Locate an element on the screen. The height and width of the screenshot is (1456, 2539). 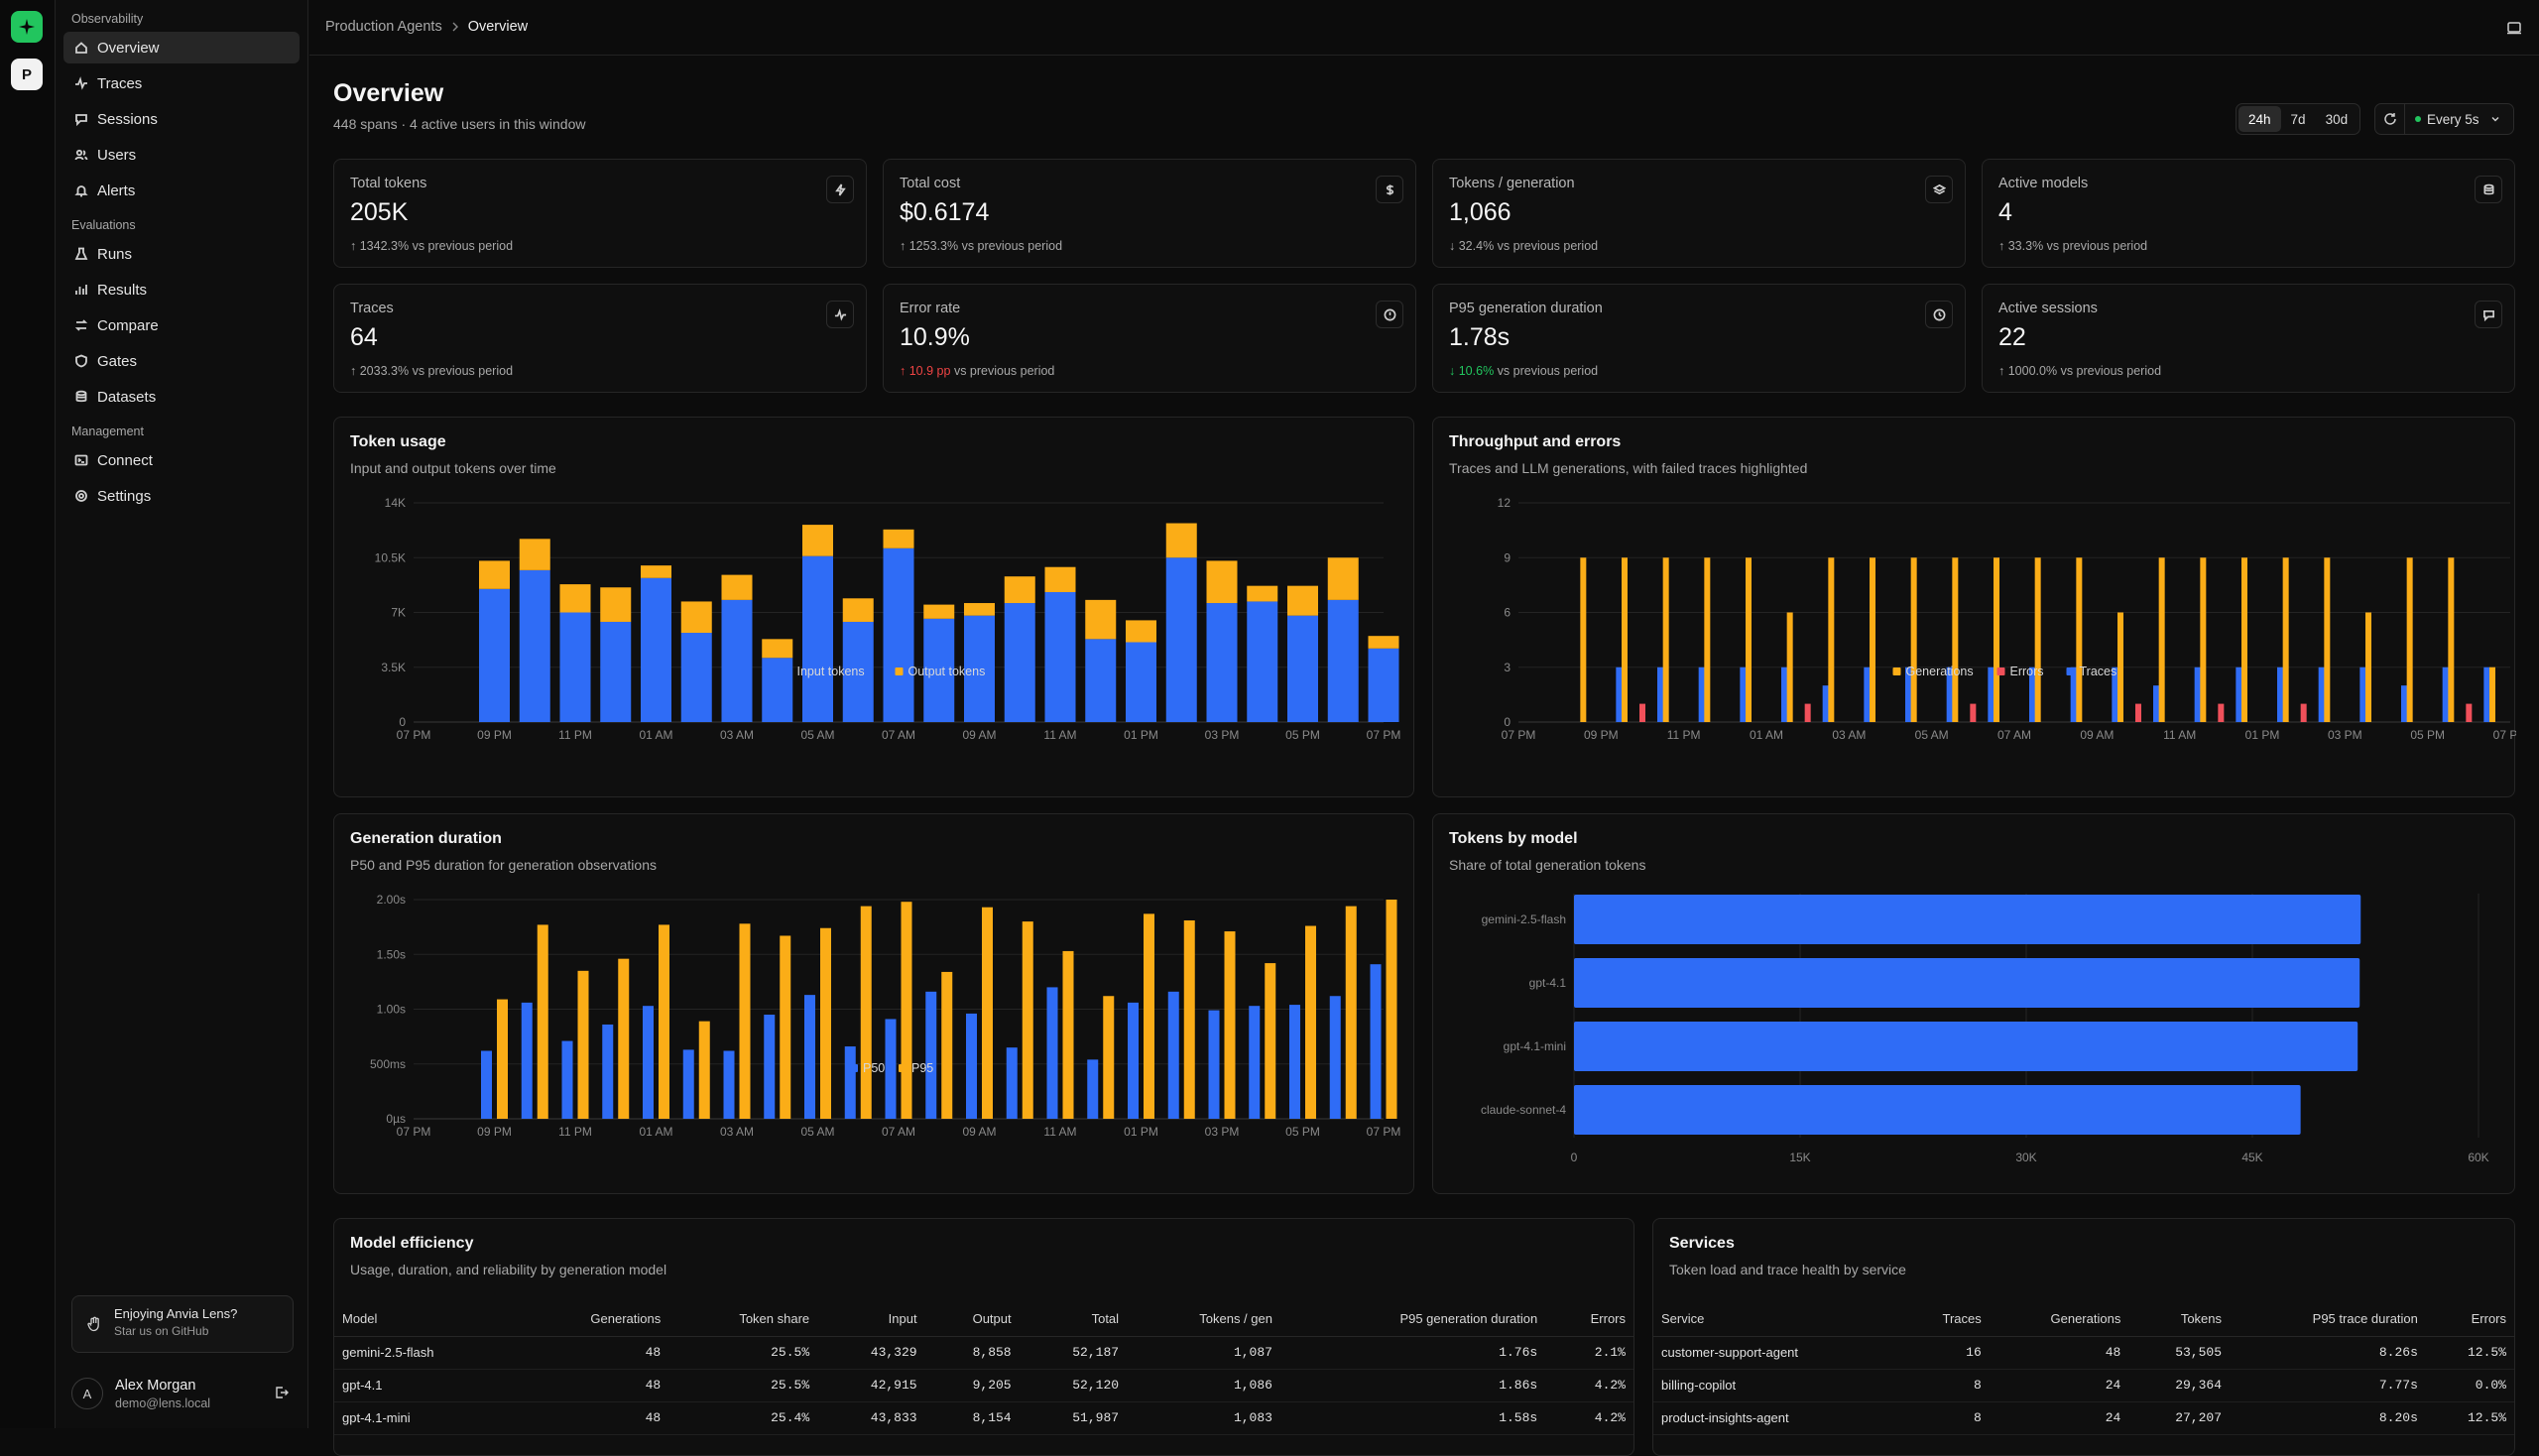
legend-label: Input tokens is located at coordinates (831, 671).